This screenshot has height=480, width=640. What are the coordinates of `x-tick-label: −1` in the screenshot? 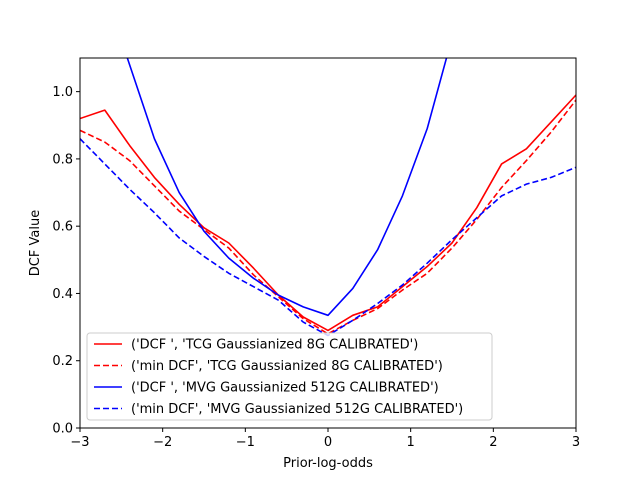 It's located at (245, 442).